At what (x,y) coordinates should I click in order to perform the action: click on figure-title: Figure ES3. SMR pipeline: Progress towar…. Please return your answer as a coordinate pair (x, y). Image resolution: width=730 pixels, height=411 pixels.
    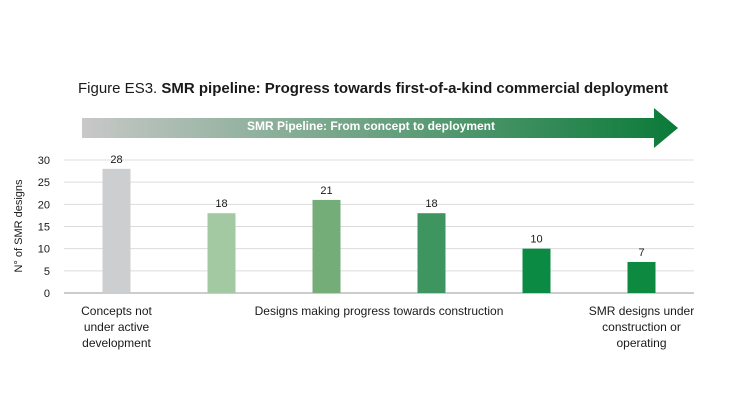
    Looking at the image, I should click on (373, 88).